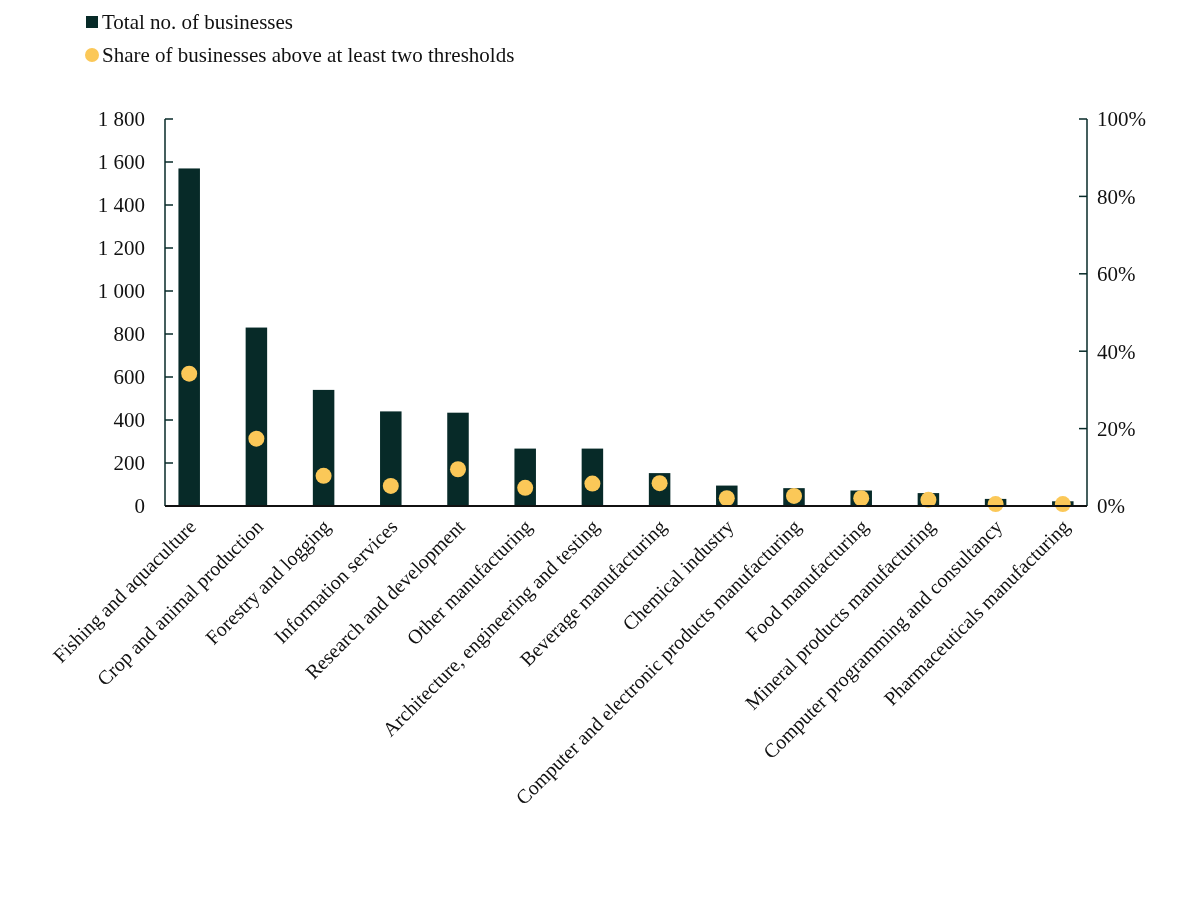 The image size is (1179, 902). Describe the element at coordinates (129, 463) in the screenshot. I see `y-tick-label: 200` at that location.